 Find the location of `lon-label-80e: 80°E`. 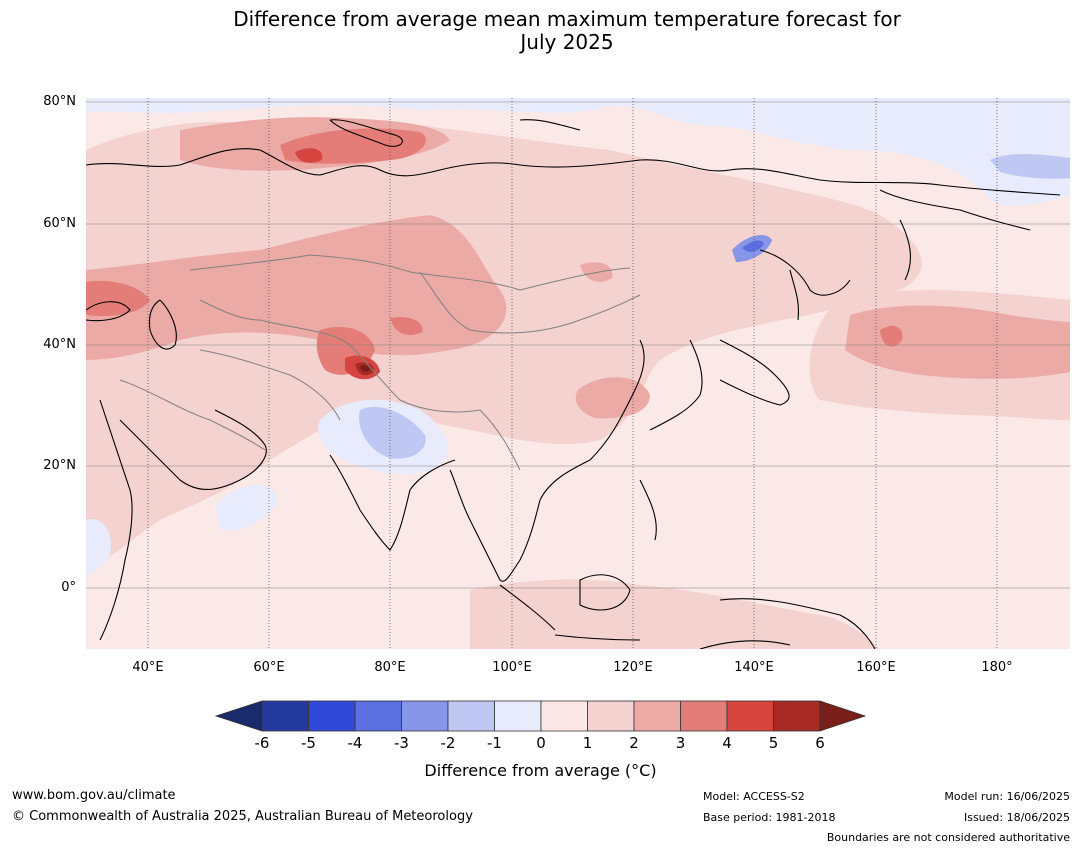

lon-label-80e: 80°E is located at coordinates (390, 667).